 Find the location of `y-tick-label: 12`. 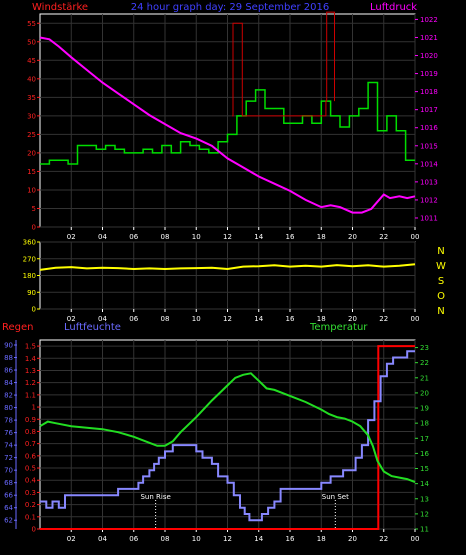

y-tick-label: 12 is located at coordinates (424, 514).